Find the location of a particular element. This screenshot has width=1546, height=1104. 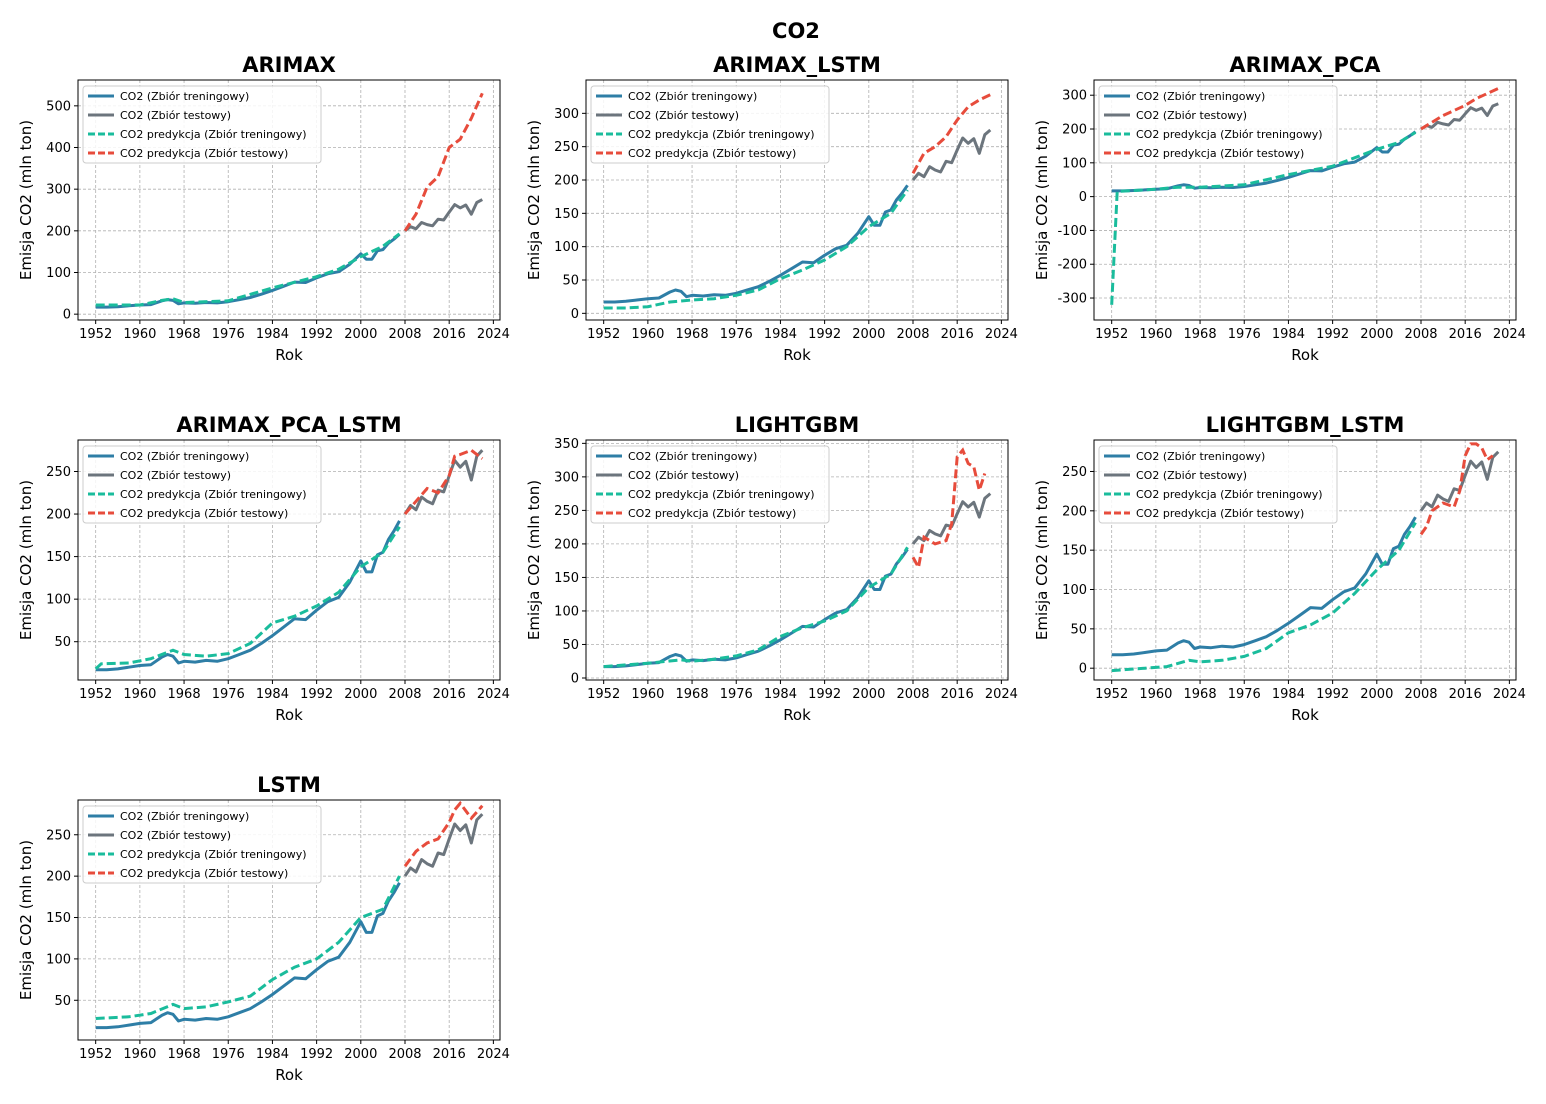

figure-suptitle: CO2 is located at coordinates (796, 31).